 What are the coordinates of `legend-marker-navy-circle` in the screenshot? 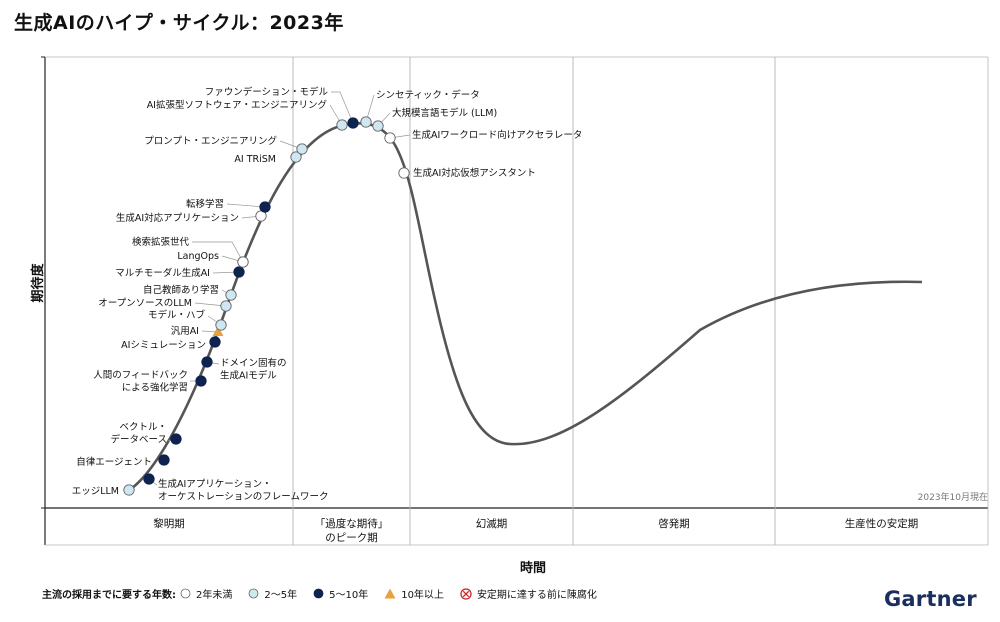 It's located at (318, 593).